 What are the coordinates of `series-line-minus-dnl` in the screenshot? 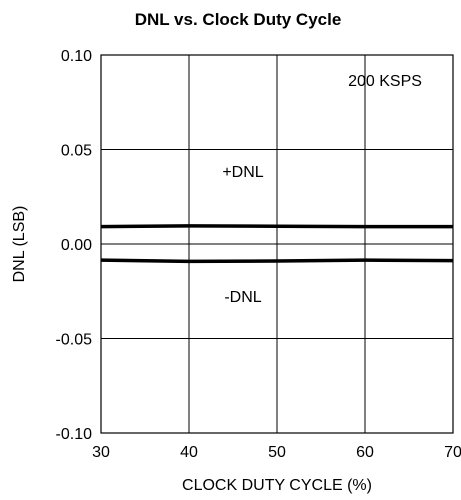 It's located at (277, 261).